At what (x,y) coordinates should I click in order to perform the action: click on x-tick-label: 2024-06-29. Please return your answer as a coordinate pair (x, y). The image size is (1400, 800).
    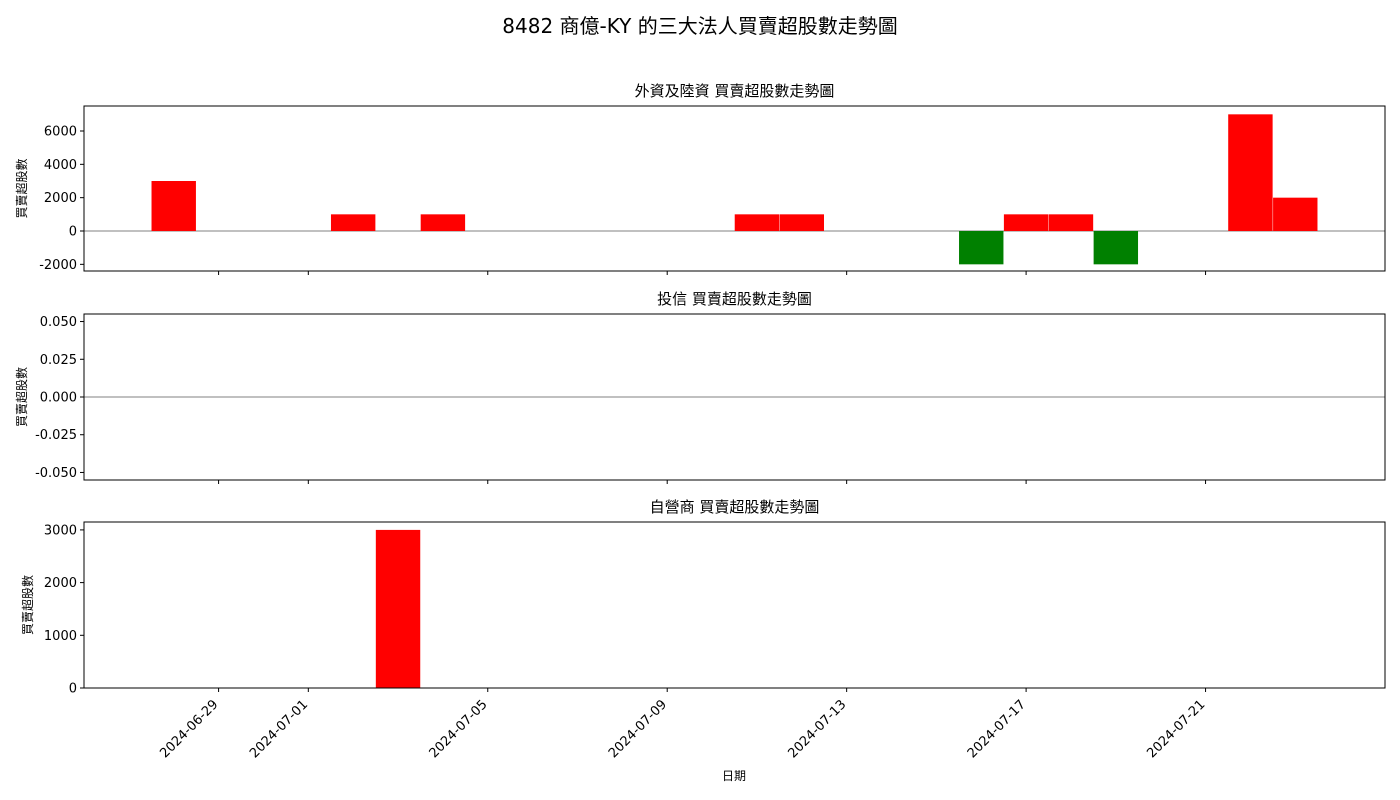
    Looking at the image, I should click on (189, 729).